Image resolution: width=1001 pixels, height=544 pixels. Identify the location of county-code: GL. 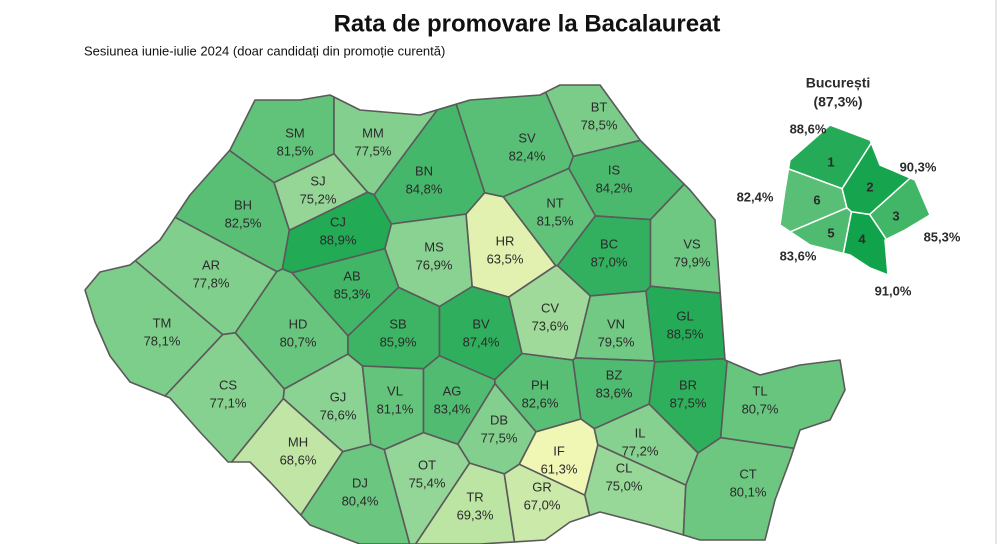
(684, 315).